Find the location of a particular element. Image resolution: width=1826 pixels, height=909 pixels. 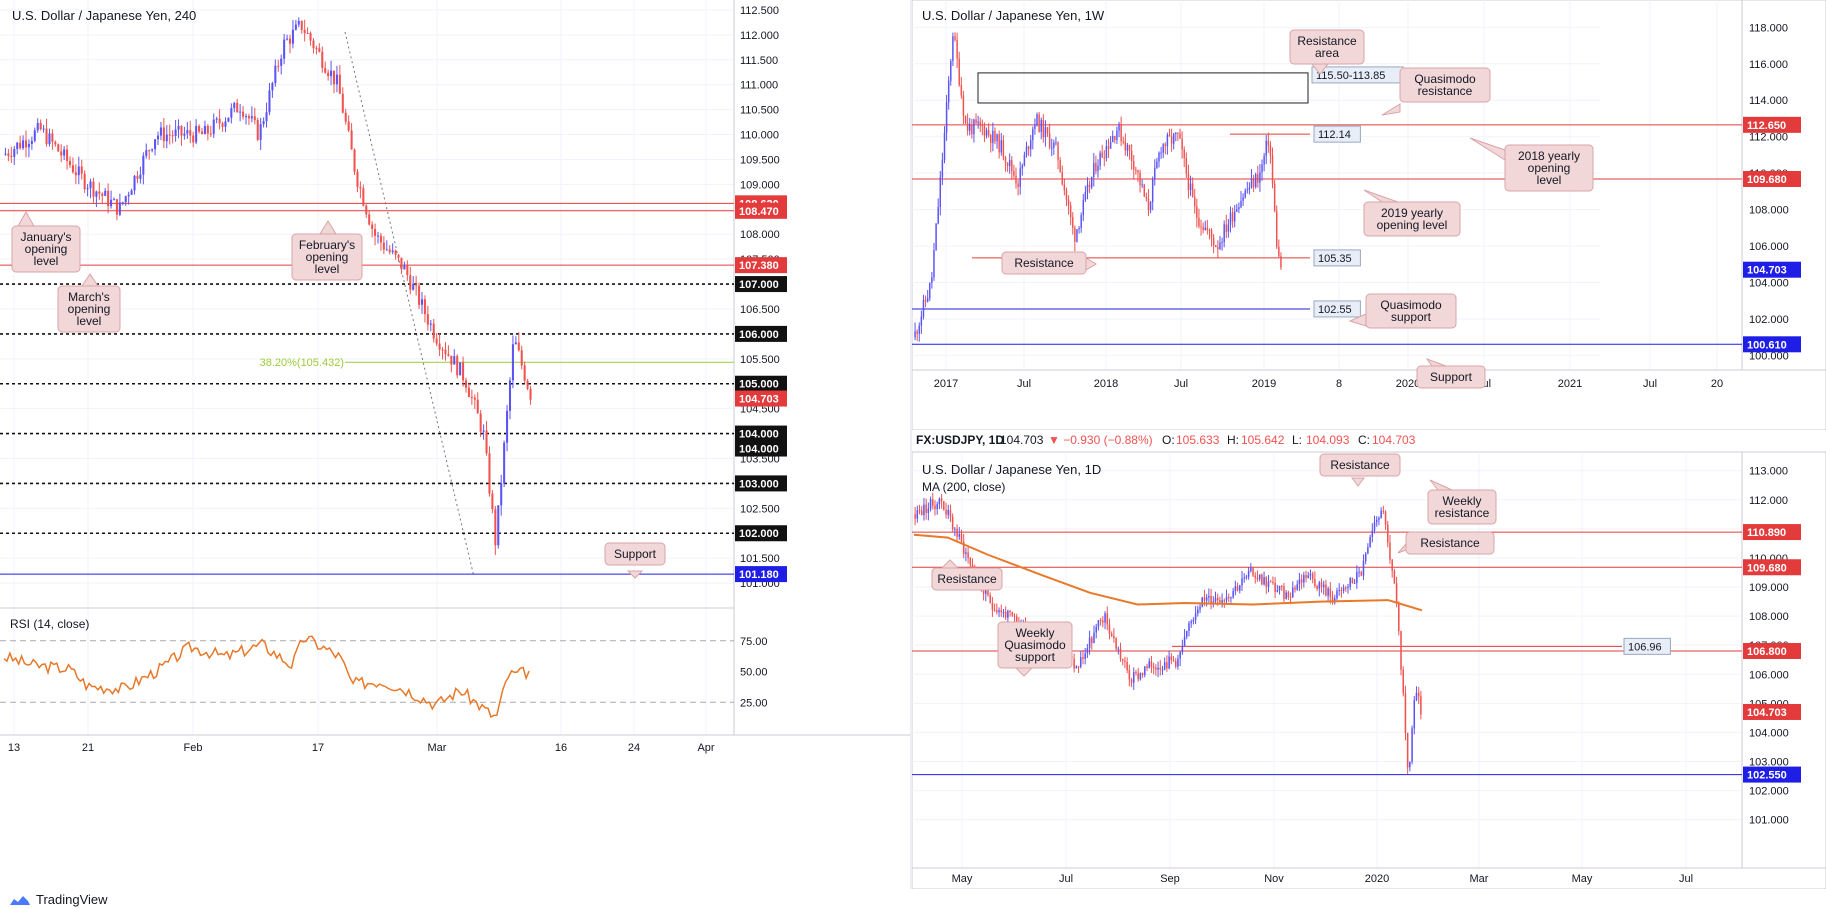

ohlc-change: ▼ −0.930 (−0.88%) is located at coordinates (1100, 440).